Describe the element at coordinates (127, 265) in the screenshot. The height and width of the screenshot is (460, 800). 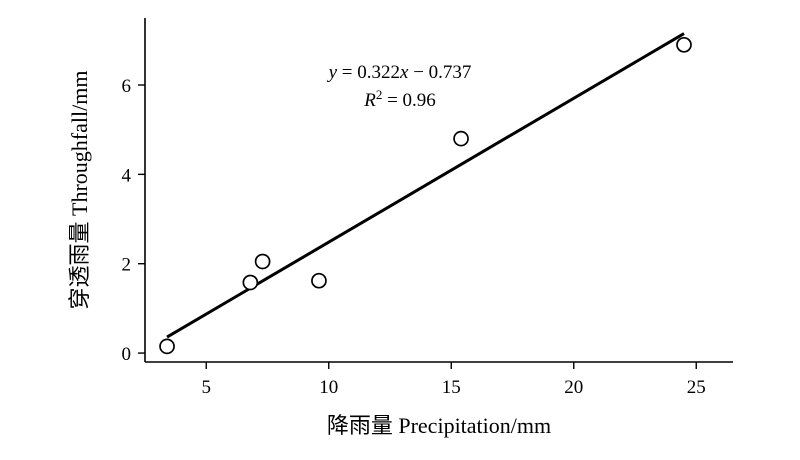
I see `y-tick-label: 2` at that location.